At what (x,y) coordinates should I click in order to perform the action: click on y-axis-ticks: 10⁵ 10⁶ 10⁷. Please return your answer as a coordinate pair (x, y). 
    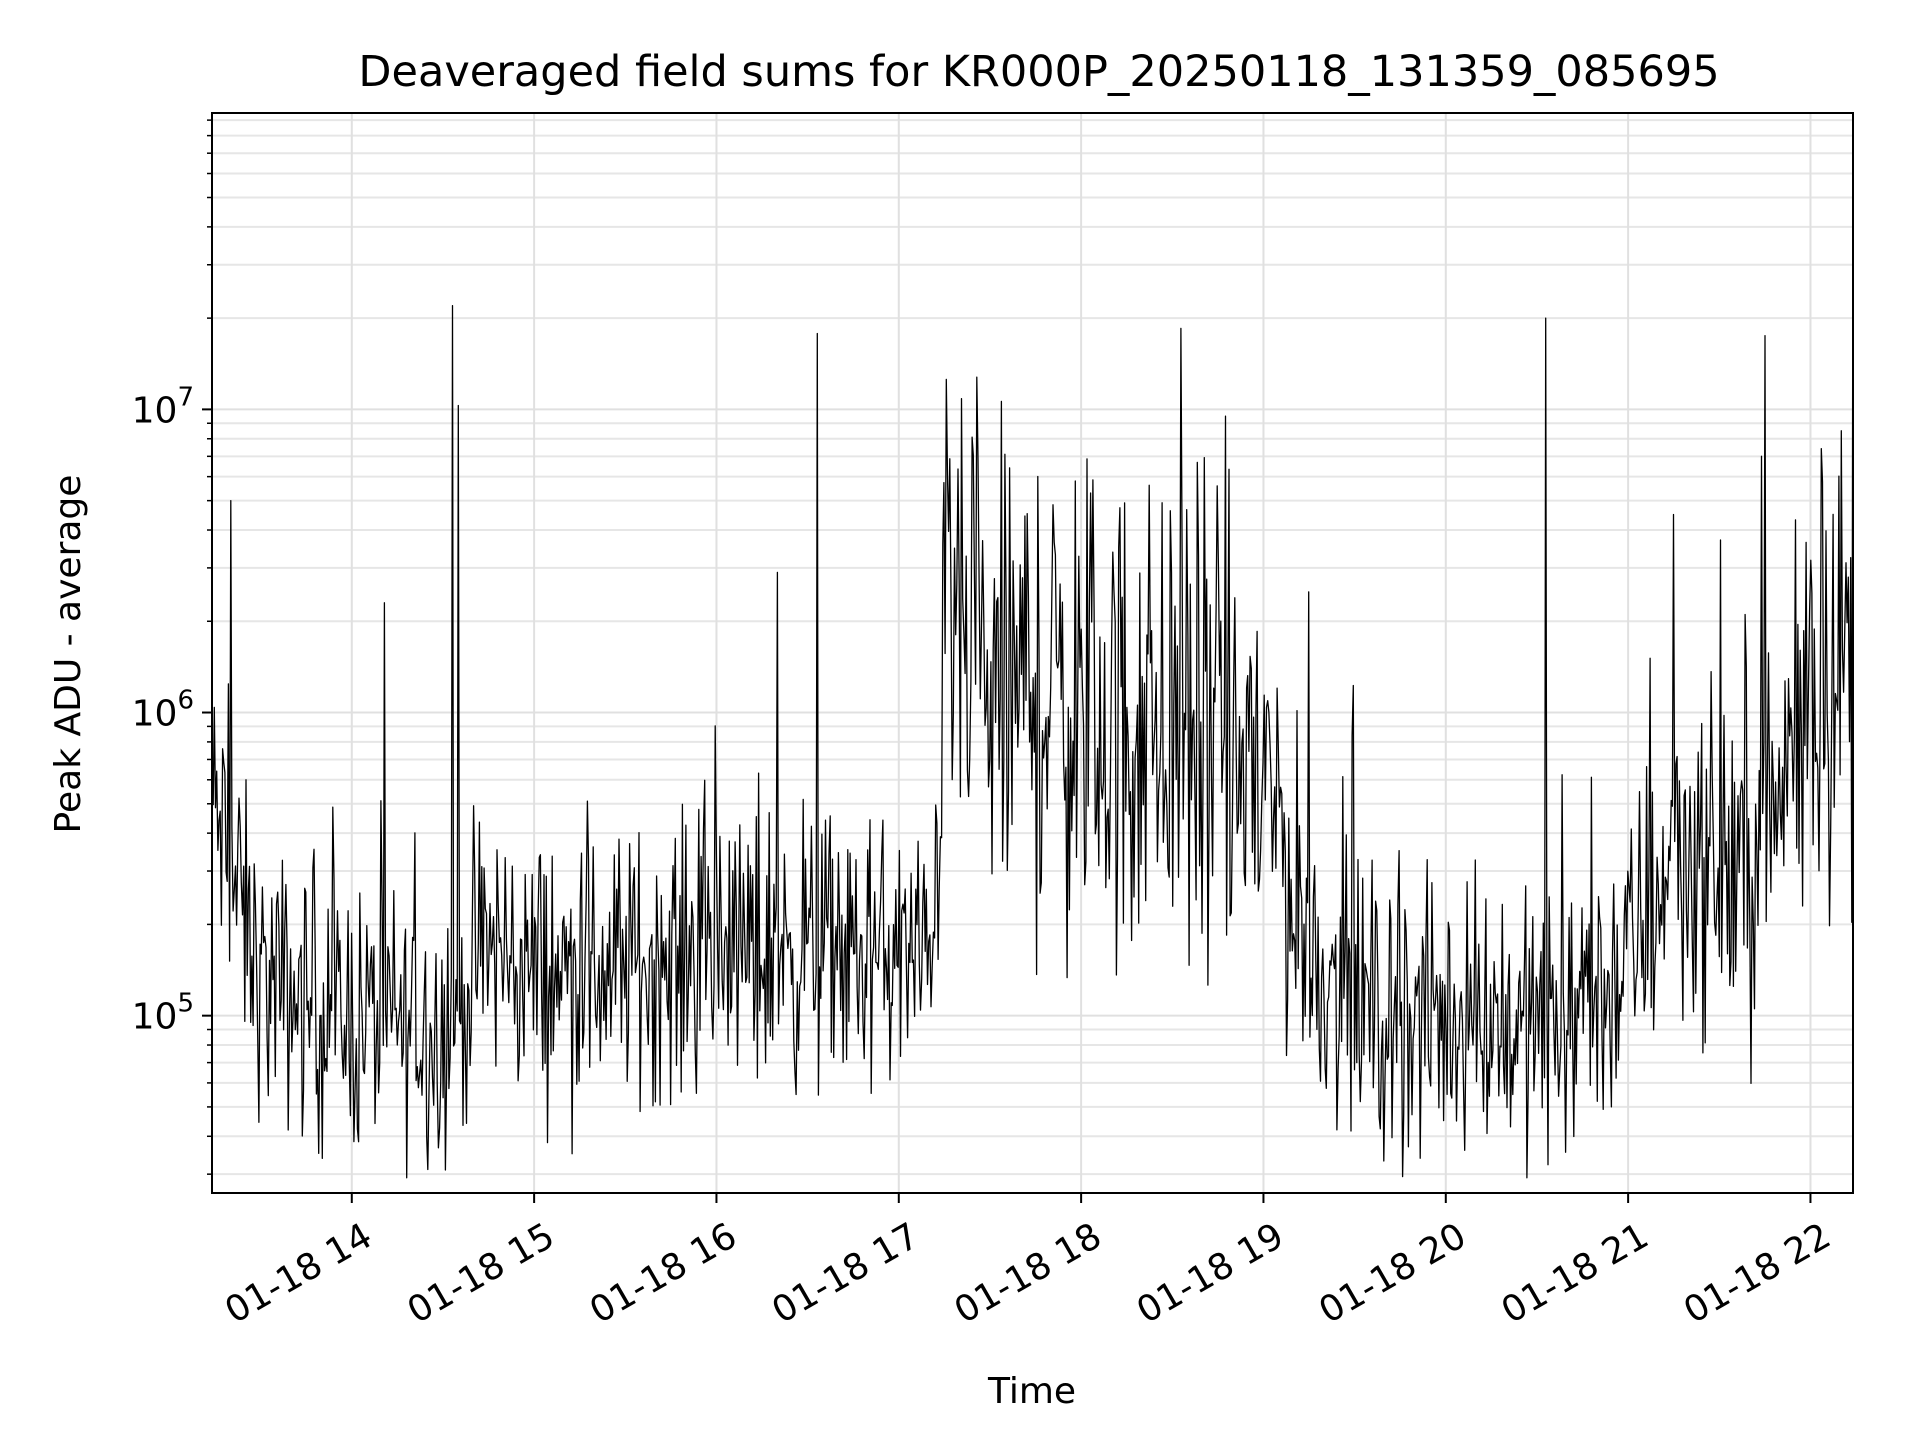
    Looking at the image, I should click on (172, 647).